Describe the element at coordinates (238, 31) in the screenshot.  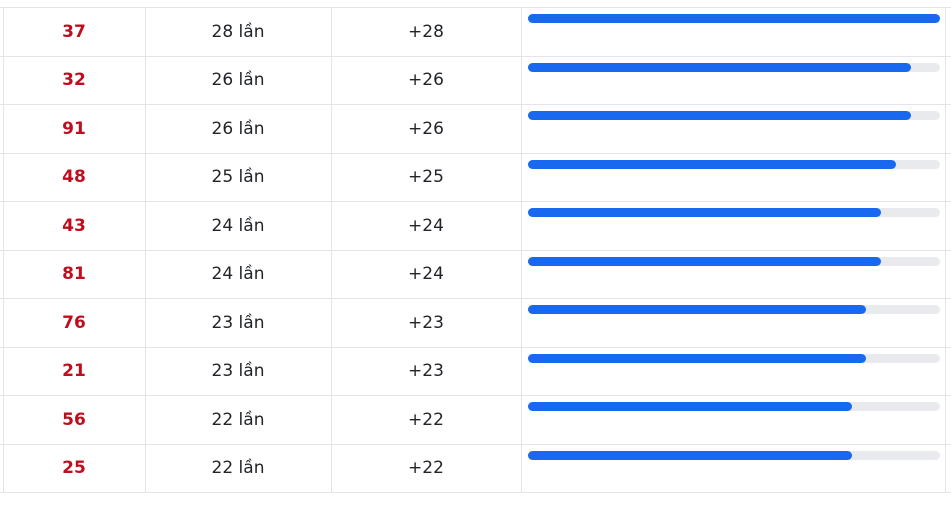
I see `count-cell: 28 lần` at that location.